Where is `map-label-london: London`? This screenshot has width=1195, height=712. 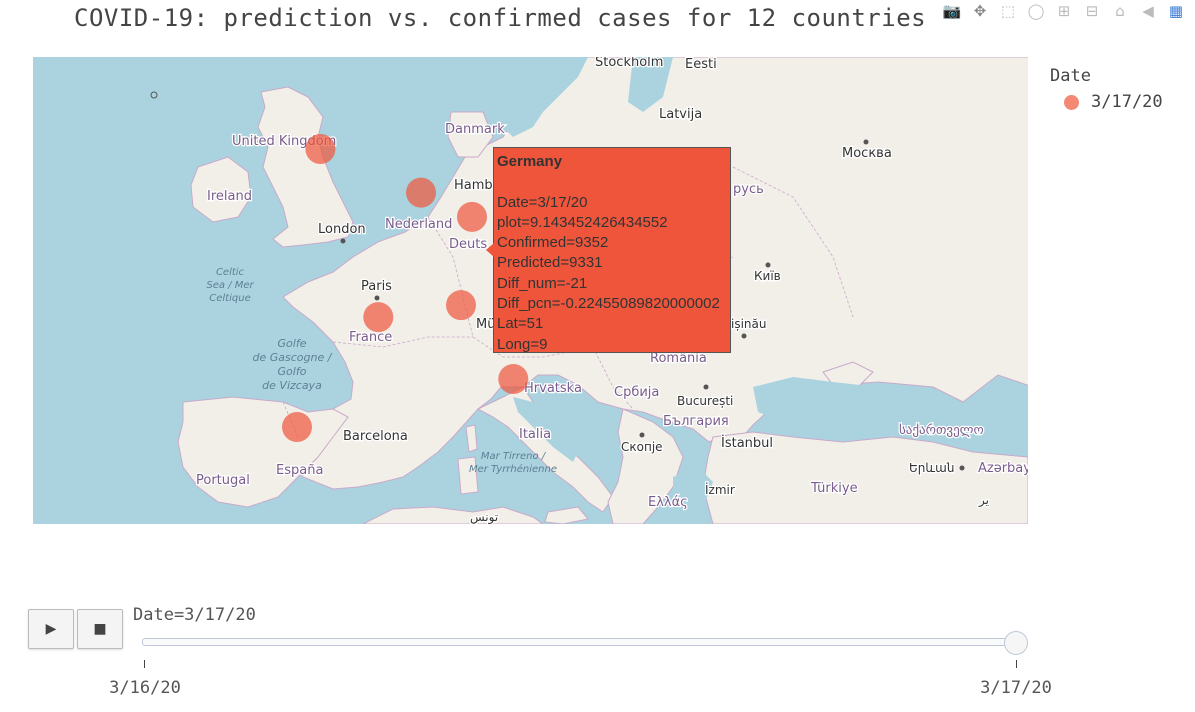 map-label-london: London is located at coordinates (342, 229).